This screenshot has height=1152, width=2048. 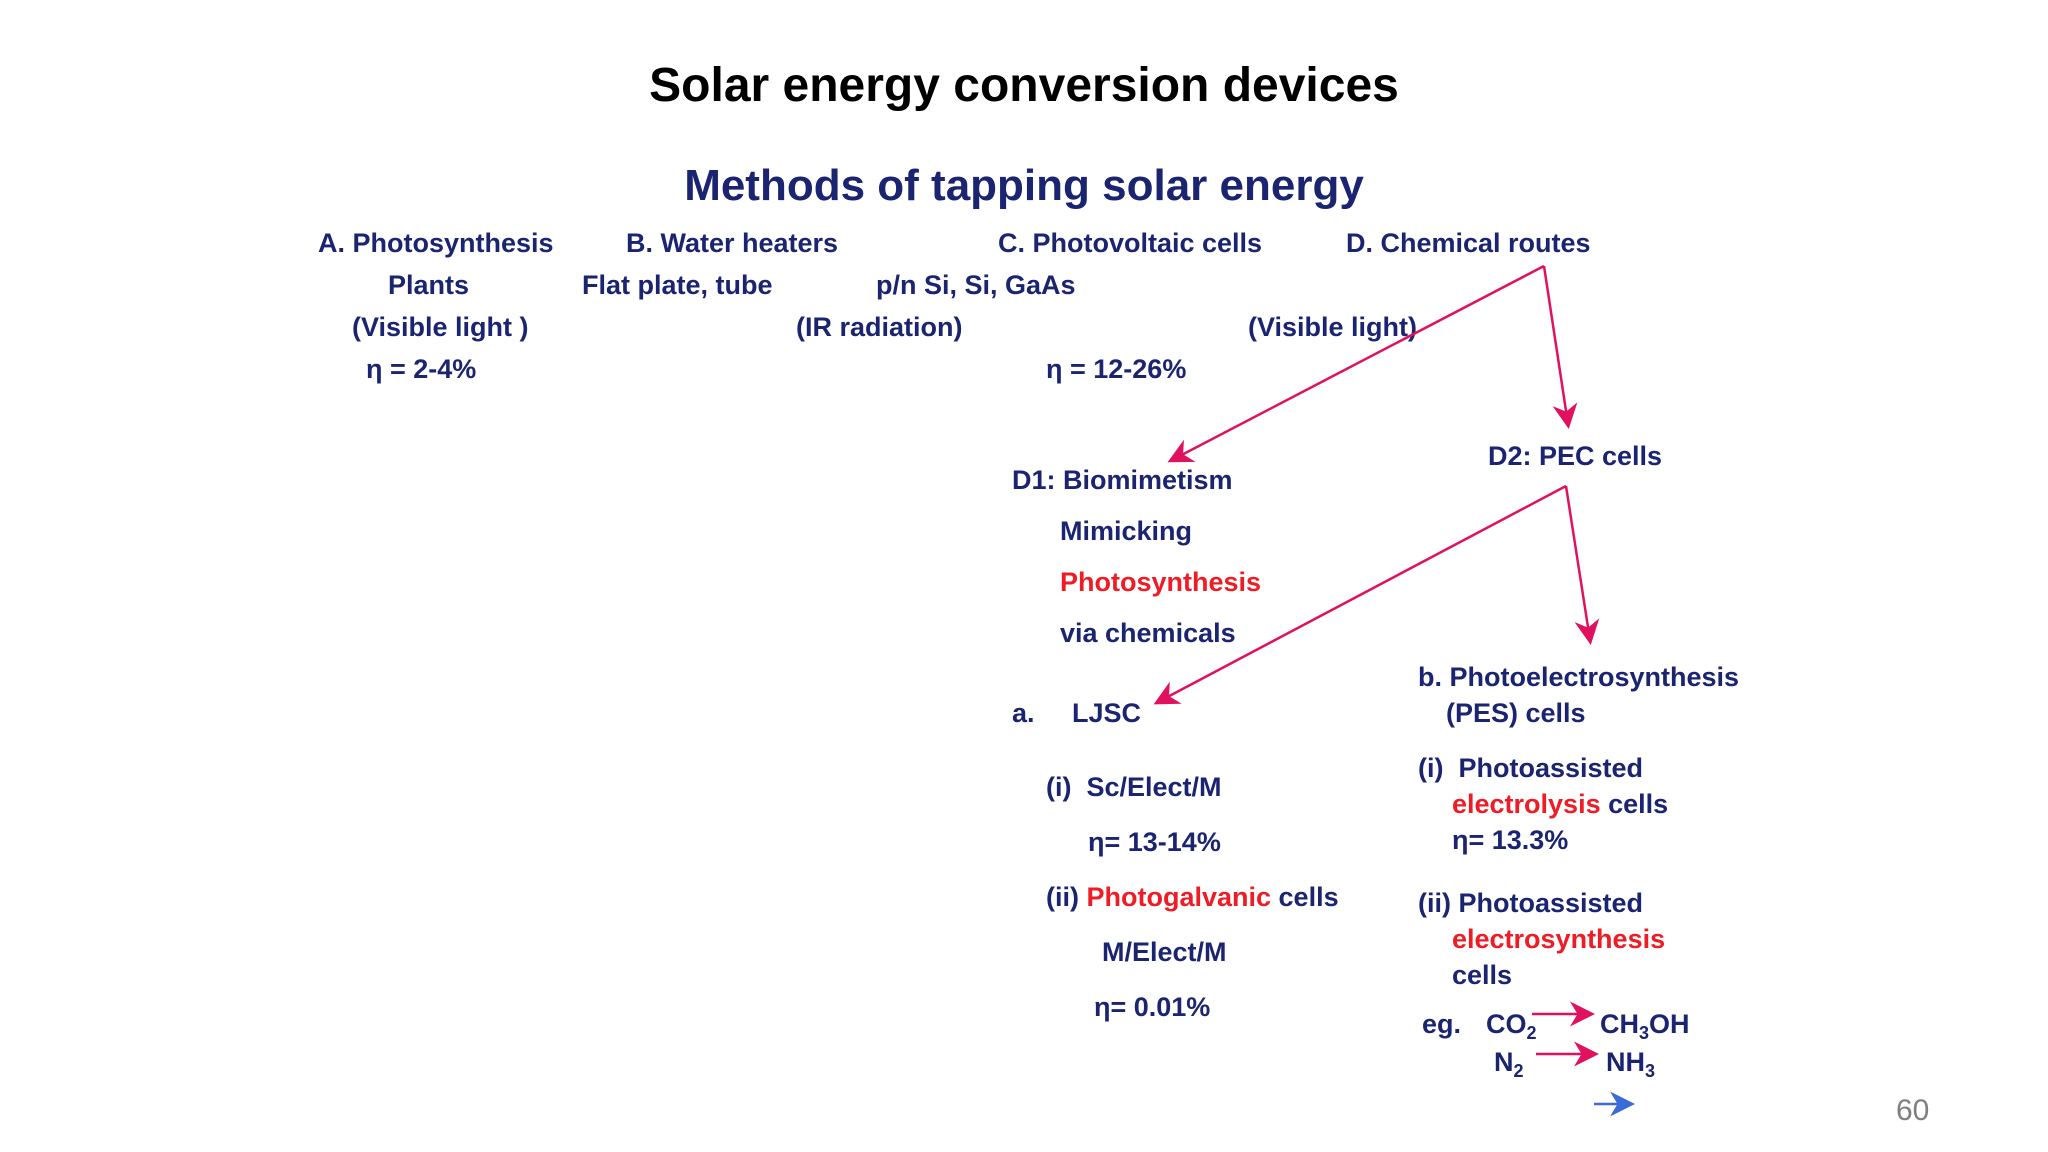 I want to click on oh-text: OH, so click(x=1669, y=1024).